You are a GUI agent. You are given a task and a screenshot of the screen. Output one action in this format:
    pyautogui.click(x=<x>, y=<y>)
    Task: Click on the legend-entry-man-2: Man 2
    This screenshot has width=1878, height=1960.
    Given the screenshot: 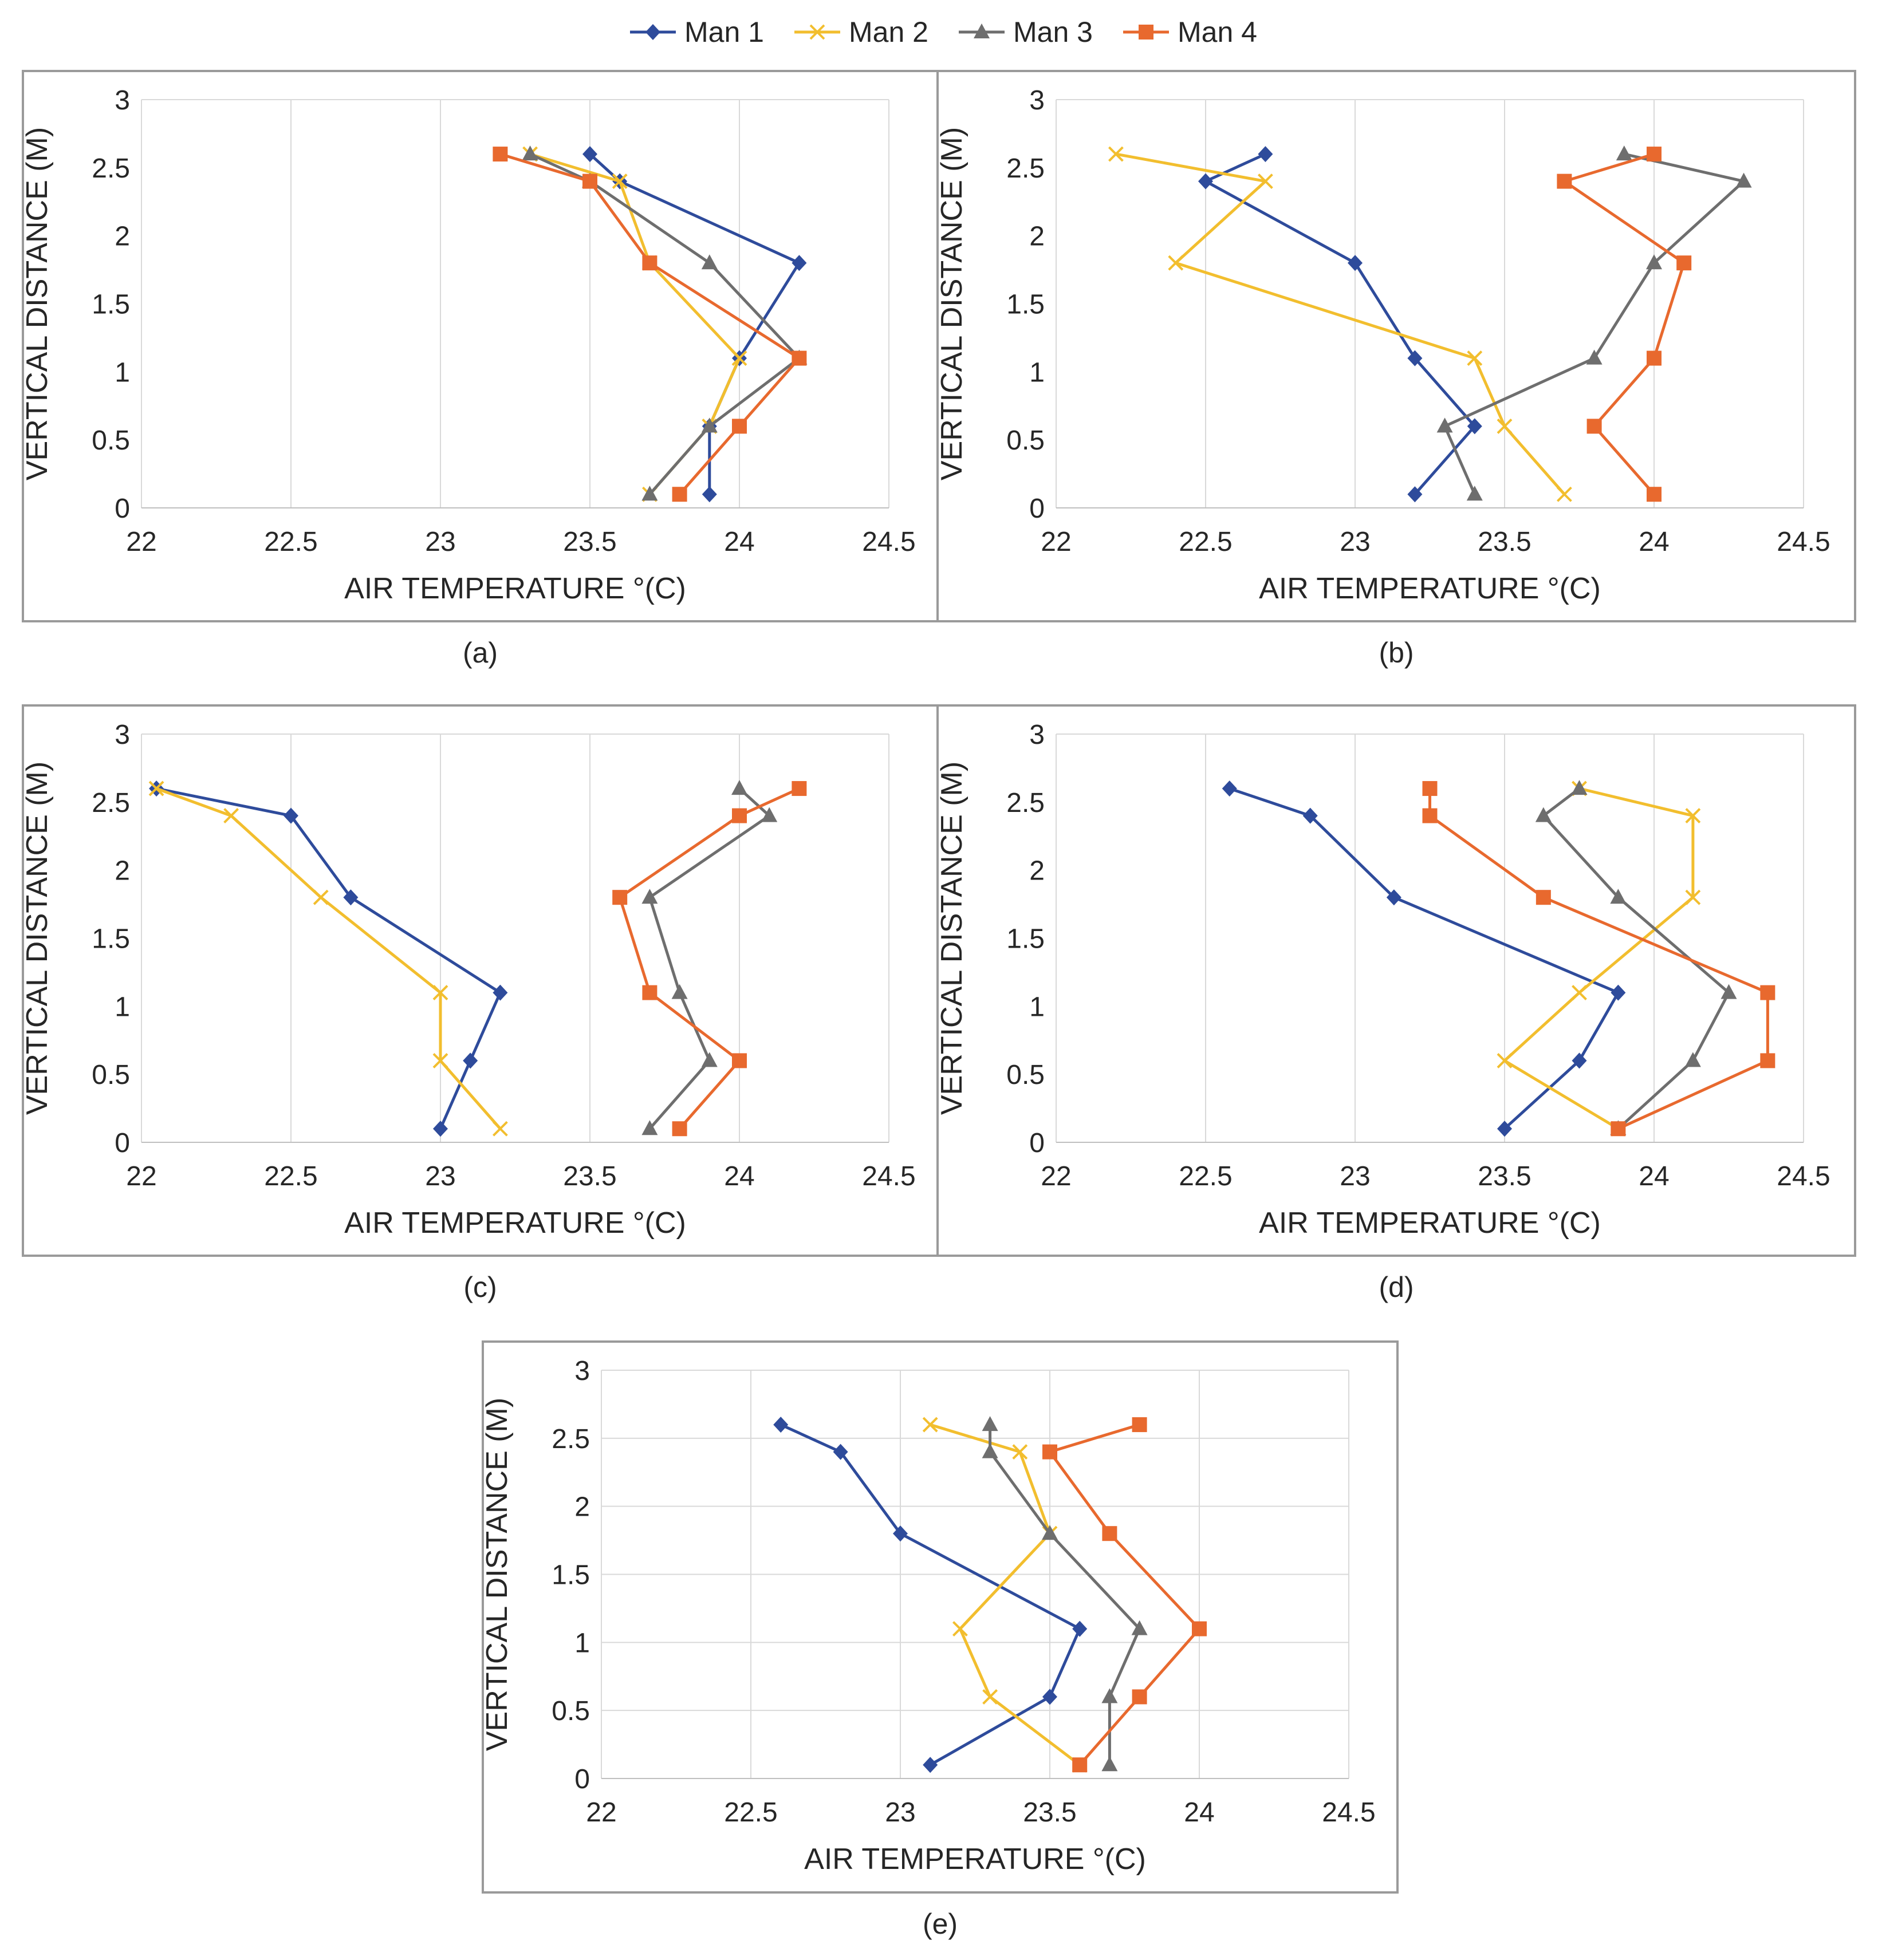 What is the action you would take?
    pyautogui.click(x=861, y=32)
    